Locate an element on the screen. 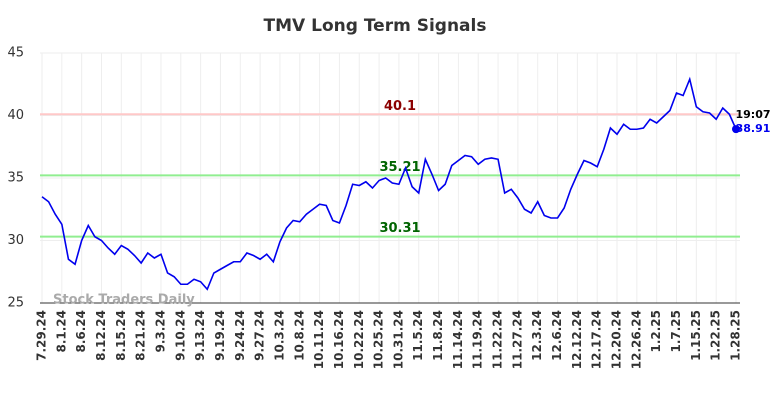  last-time: 19:07 is located at coordinates (752, 114).